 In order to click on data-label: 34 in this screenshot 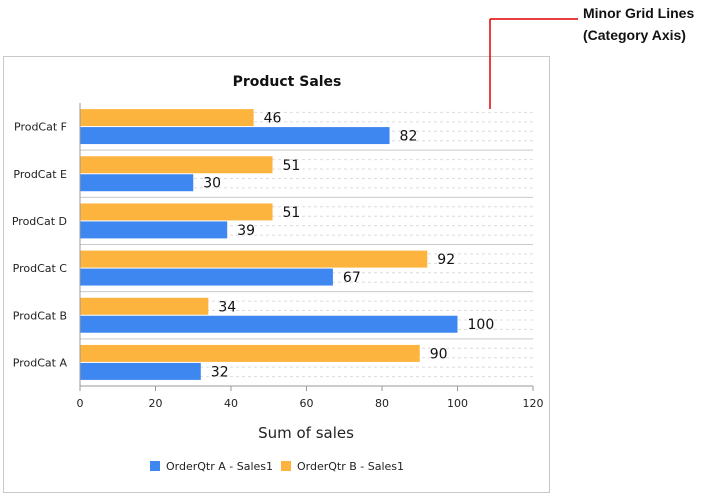, I will do `click(227, 307)`.